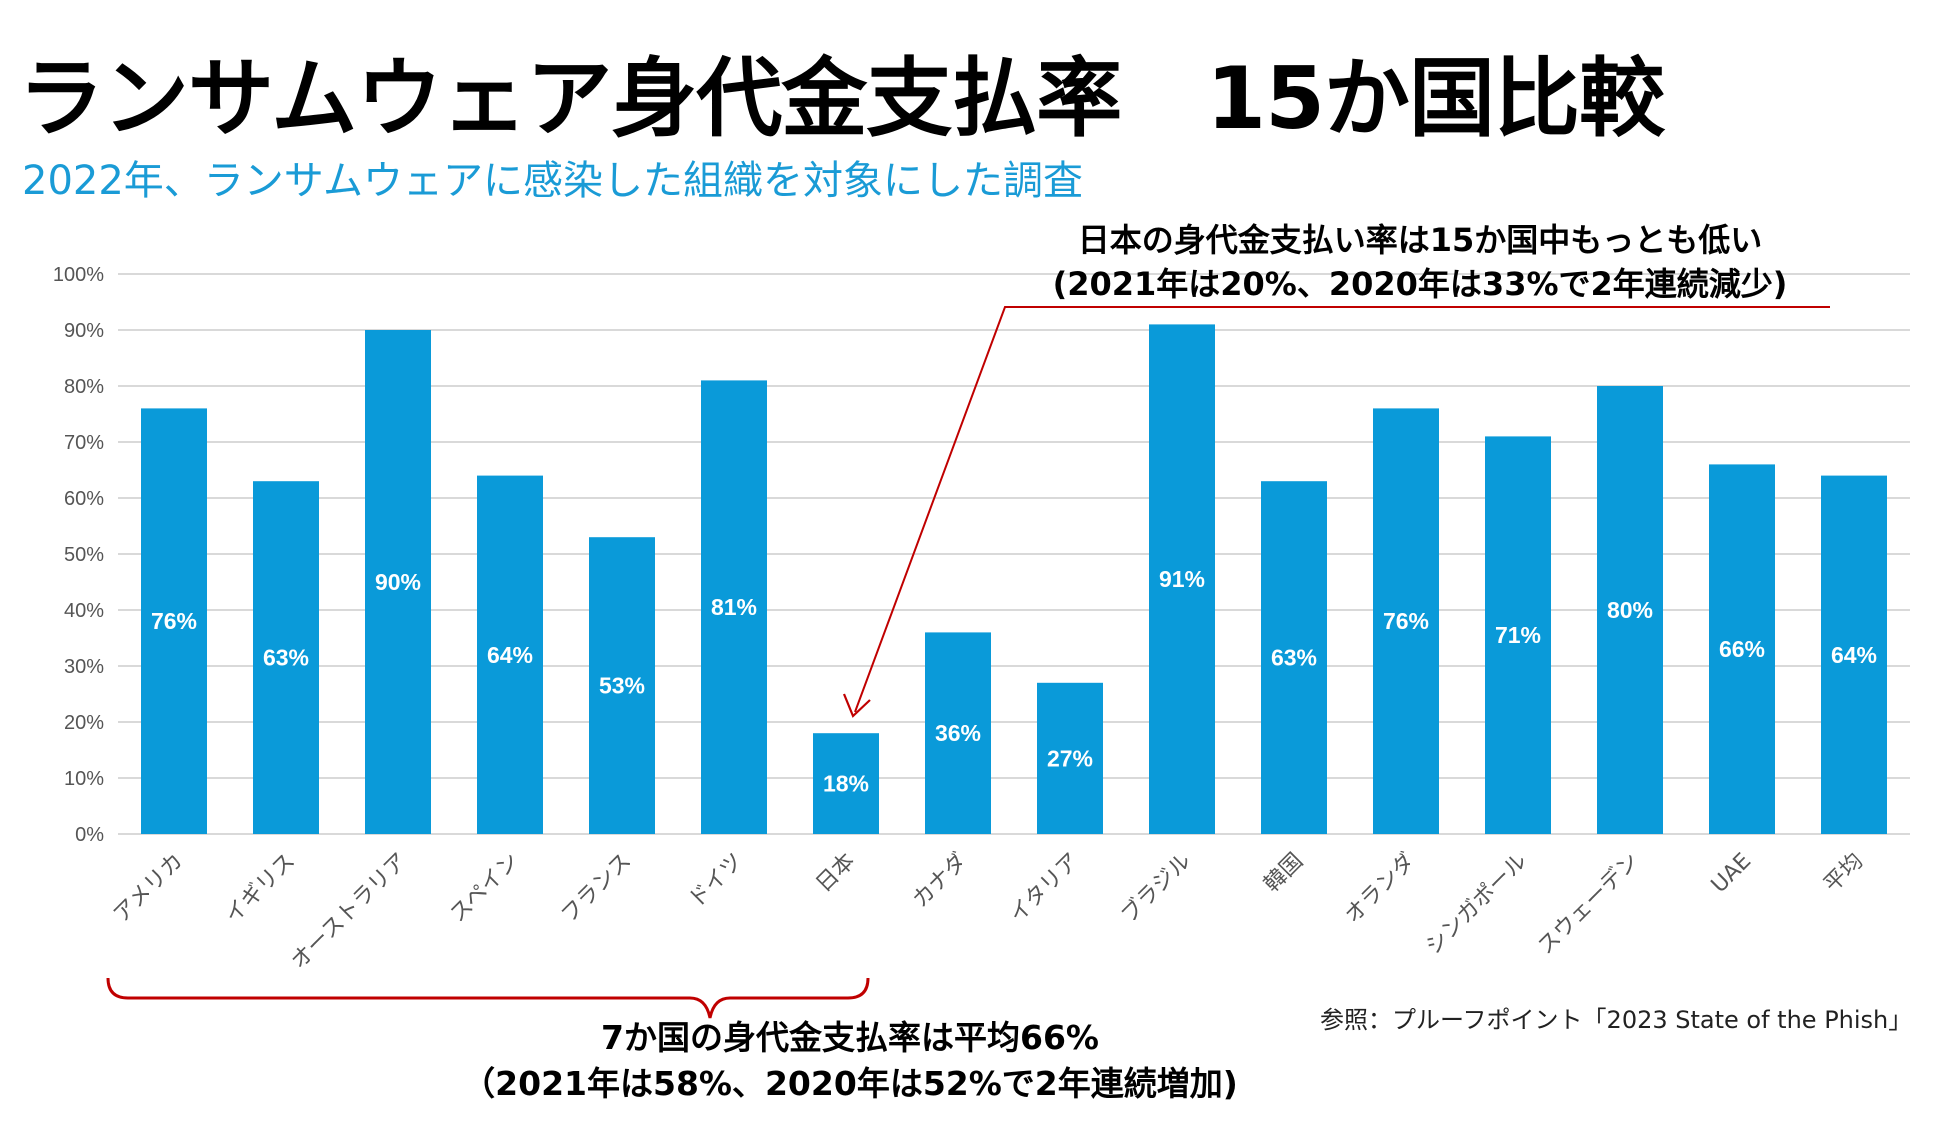 This screenshot has width=1948, height=1121. I want to click on x-tick-label: UAE, so click(1732, 874).